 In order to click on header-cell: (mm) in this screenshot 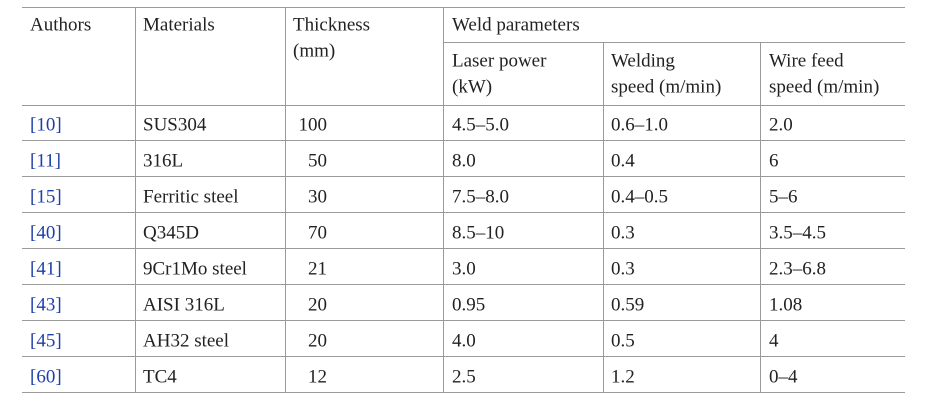, I will do `click(314, 50)`.